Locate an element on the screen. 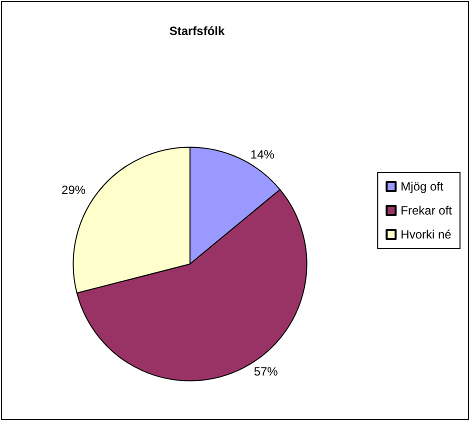 Image resolution: width=470 pixels, height=421 pixels. data-label: 29% is located at coordinates (74, 189).